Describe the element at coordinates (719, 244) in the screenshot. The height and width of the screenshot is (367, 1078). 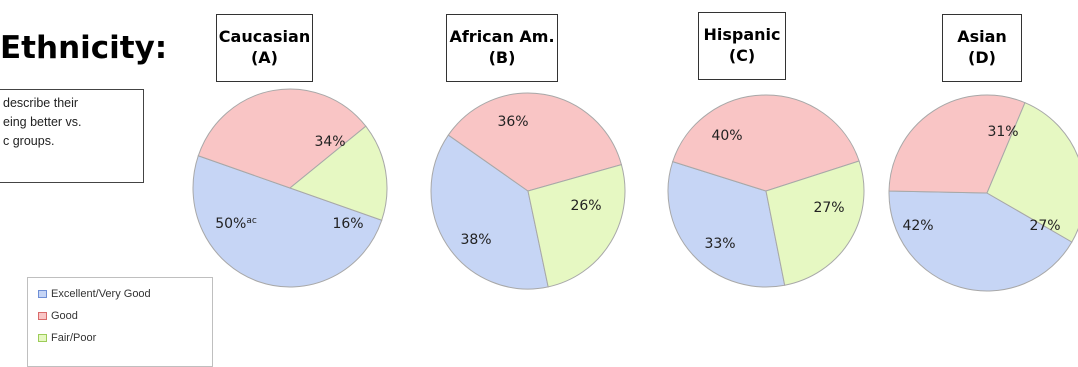
I see `pie-data-label-excellent: 33%` at that location.